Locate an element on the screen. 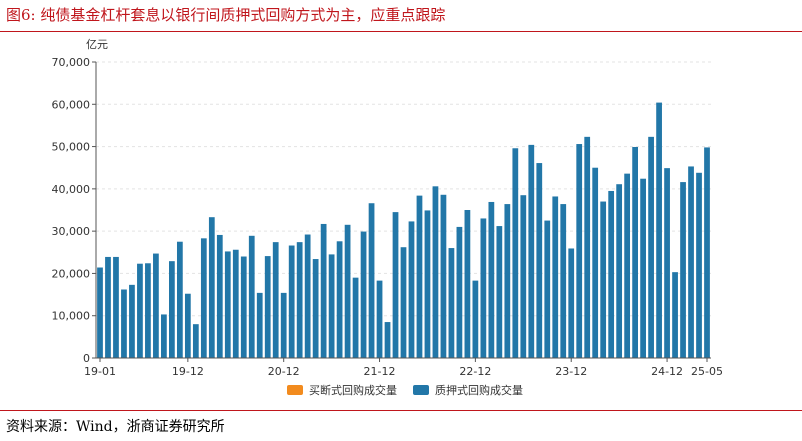 This screenshot has width=802, height=441. y-tick-label: 10,000 is located at coordinates (71, 316).